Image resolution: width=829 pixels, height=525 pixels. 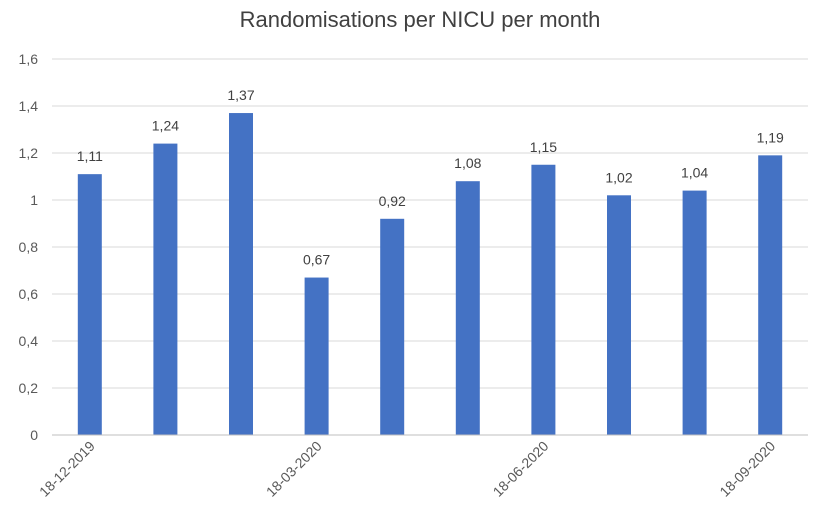 What do you see at coordinates (34, 435) in the screenshot?
I see `y-tick-label: 0` at bounding box center [34, 435].